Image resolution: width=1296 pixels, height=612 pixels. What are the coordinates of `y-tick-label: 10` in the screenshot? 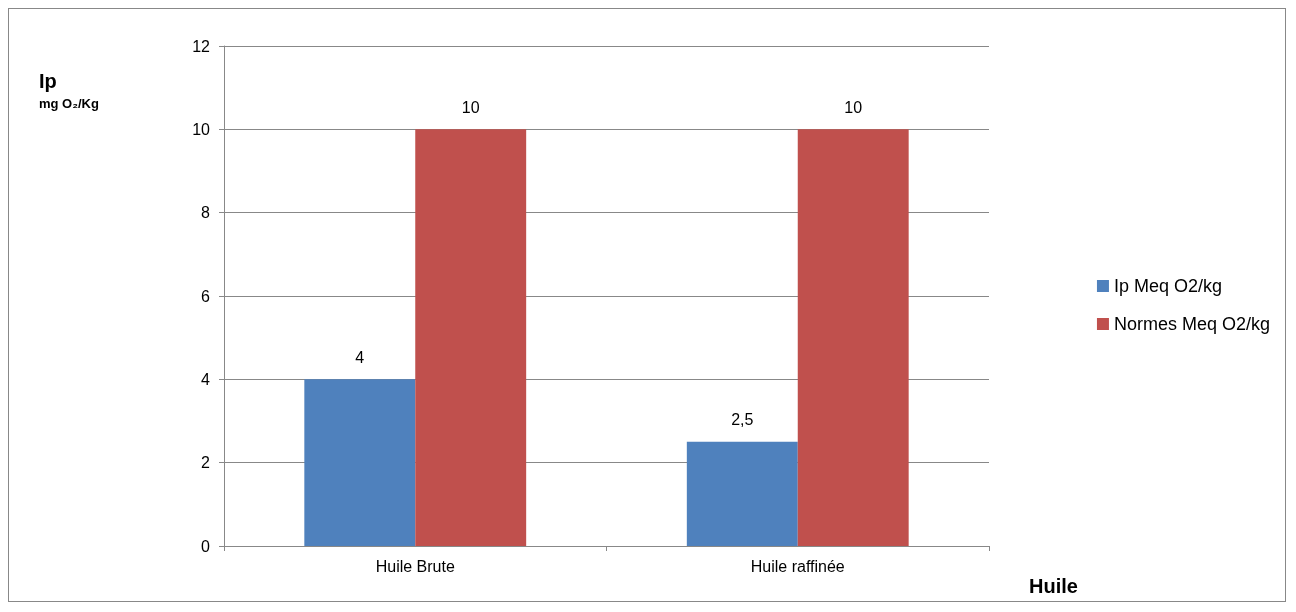 It's located at (201, 129).